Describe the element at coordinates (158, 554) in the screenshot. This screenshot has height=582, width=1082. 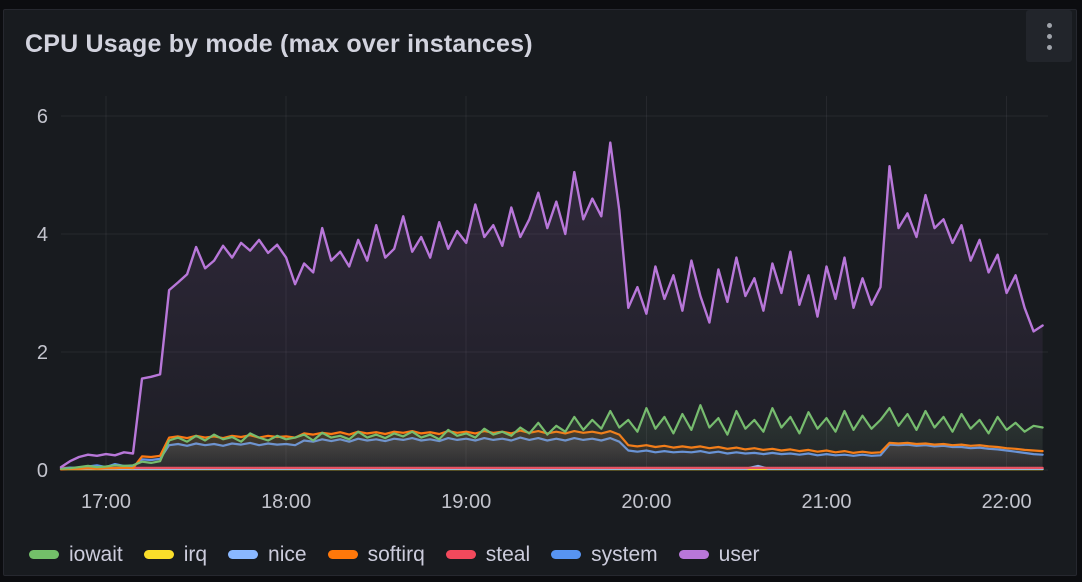
I see `legend-swatch-irq` at that location.